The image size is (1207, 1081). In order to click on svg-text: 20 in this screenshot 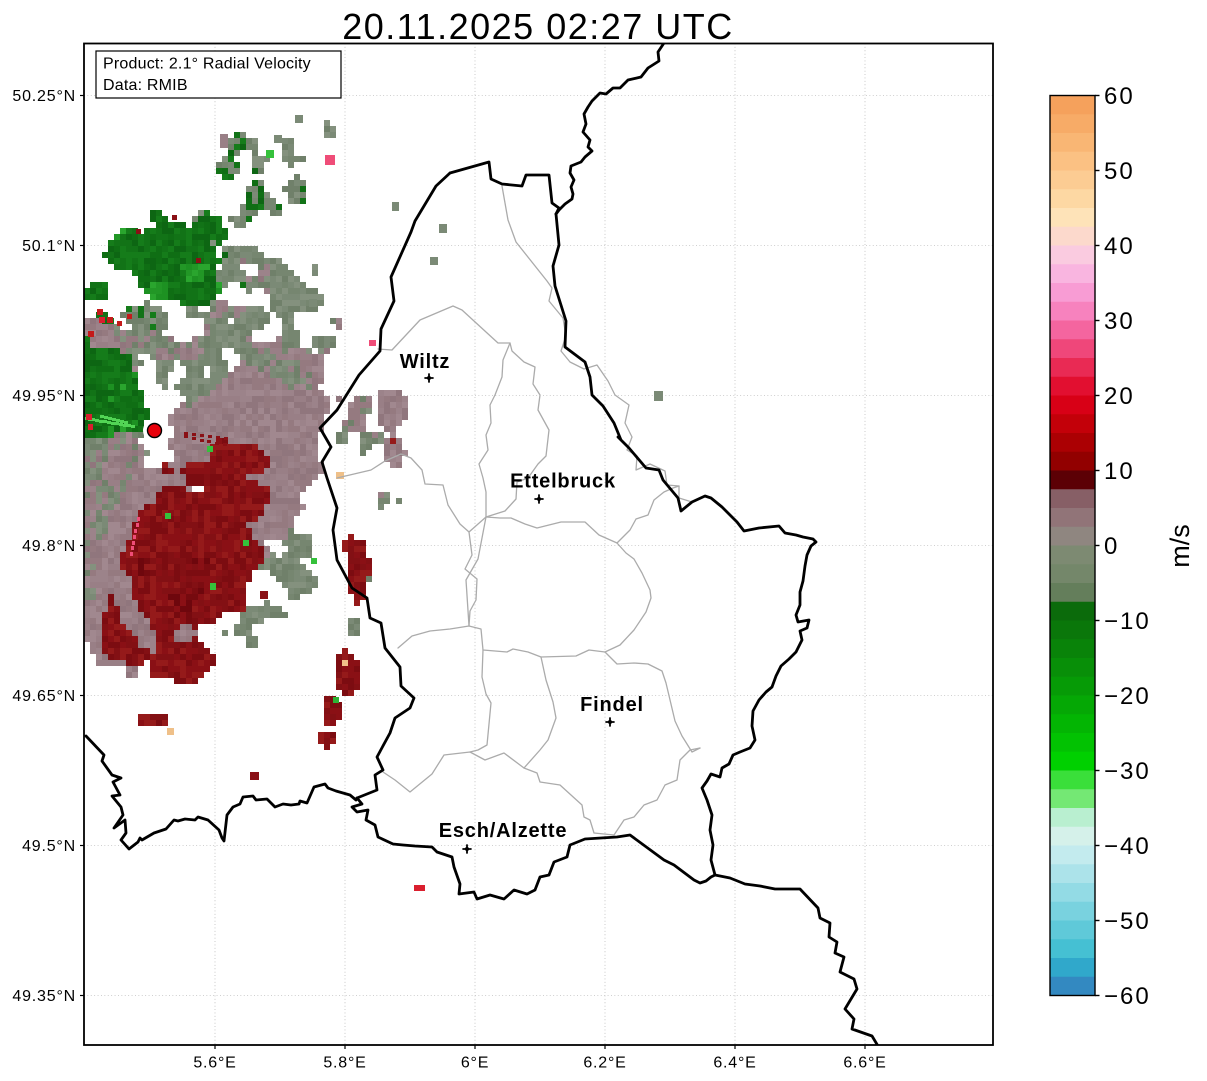, I will do `click(1119, 396)`.